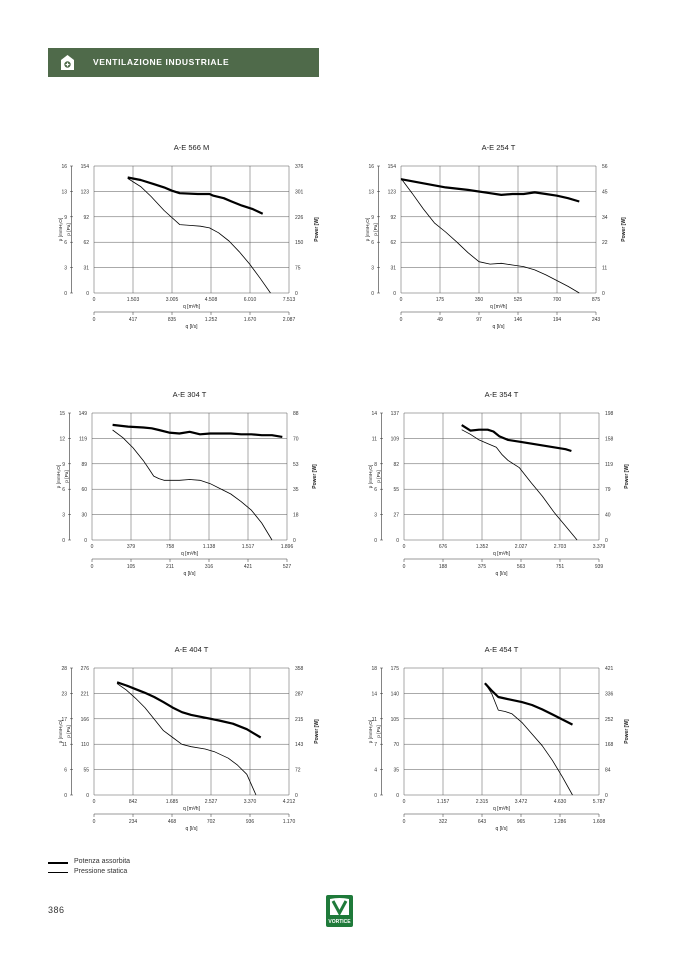 The image size is (677, 958). What do you see at coordinates (605, 167) in the screenshot?
I see `tick-label-power: 56` at bounding box center [605, 167].